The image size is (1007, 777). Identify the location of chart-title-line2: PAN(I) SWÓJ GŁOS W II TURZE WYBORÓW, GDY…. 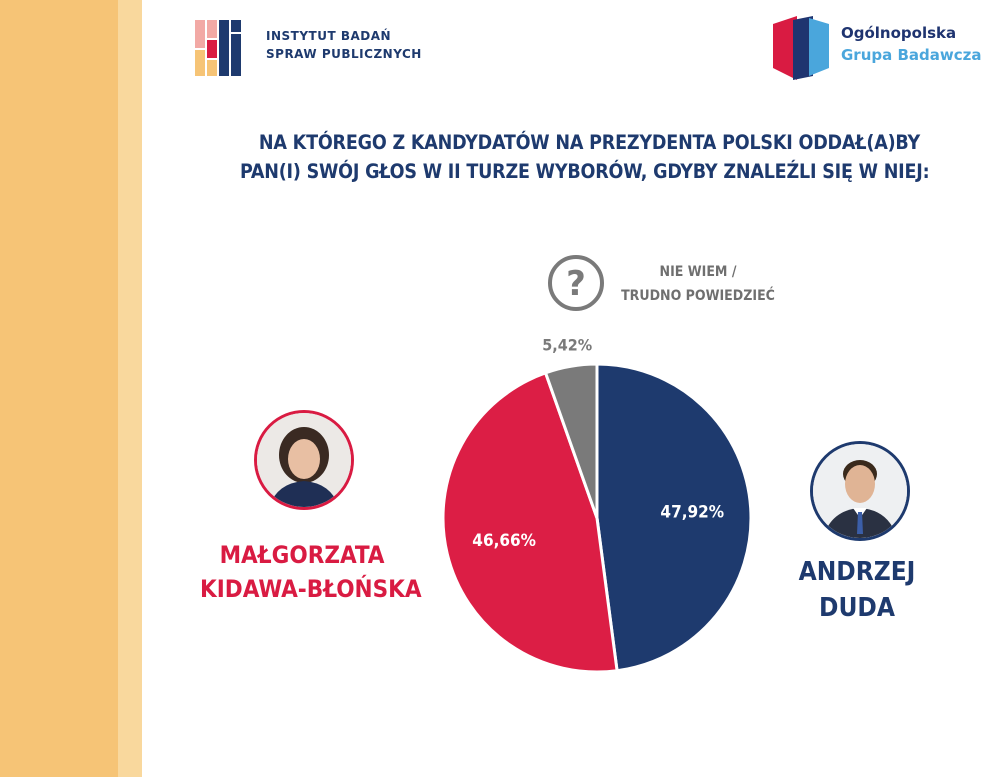
(585, 171).